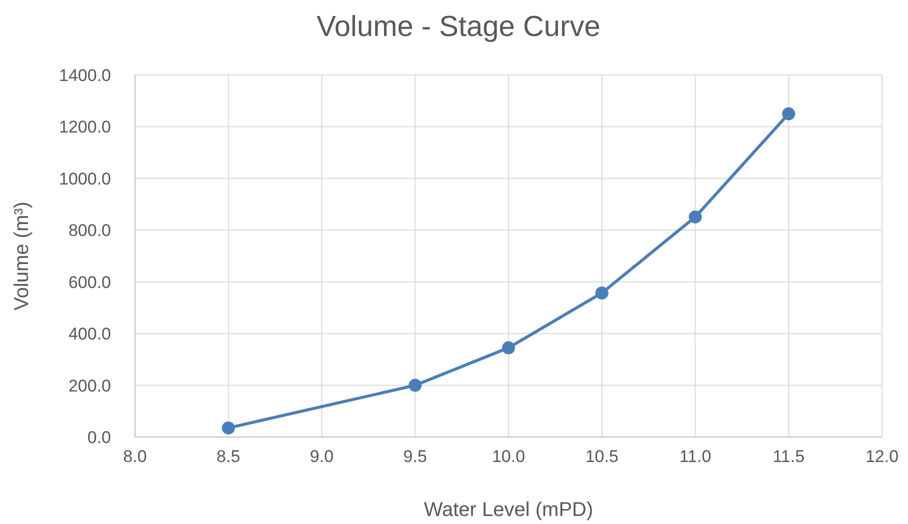 The image size is (908, 524). Describe the element at coordinates (99, 437) in the screenshot. I see `y-tick-label: 0.0` at that location.